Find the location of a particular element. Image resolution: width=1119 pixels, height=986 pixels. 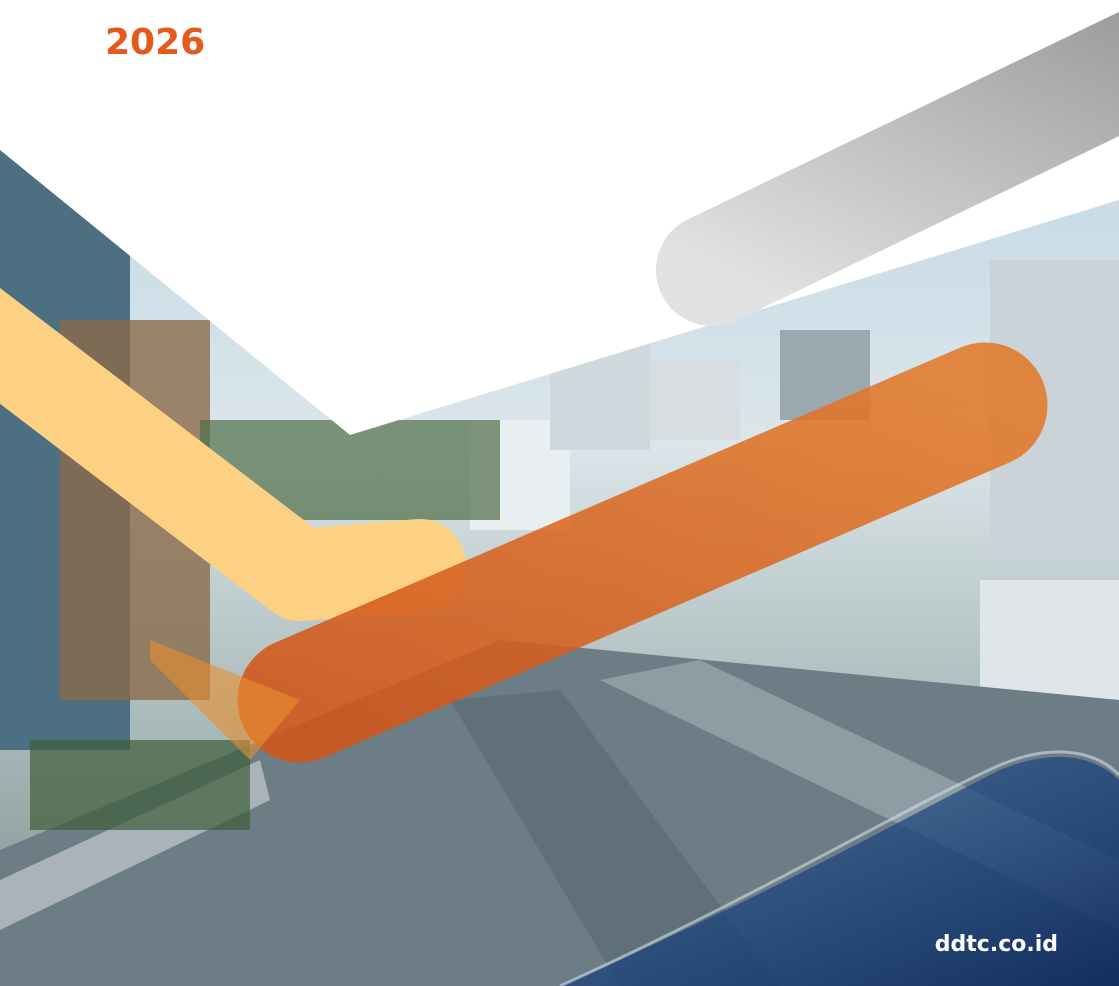

blue-wave is located at coordinates (839, 871).